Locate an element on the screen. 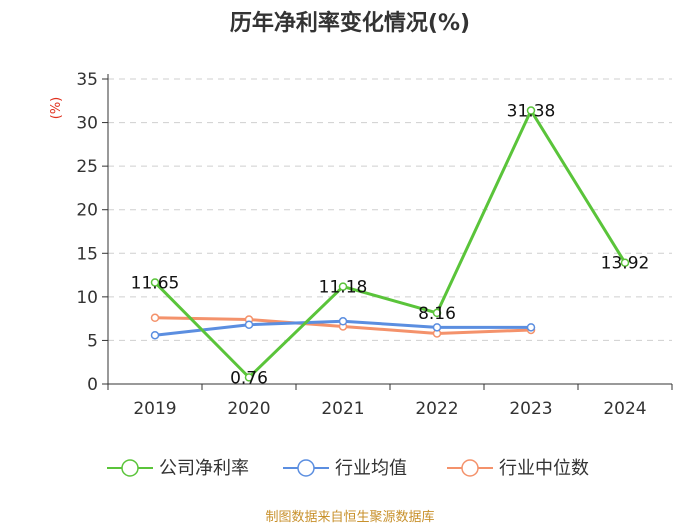 The image size is (700, 525). y-tick-label: 5 is located at coordinates (92, 341).